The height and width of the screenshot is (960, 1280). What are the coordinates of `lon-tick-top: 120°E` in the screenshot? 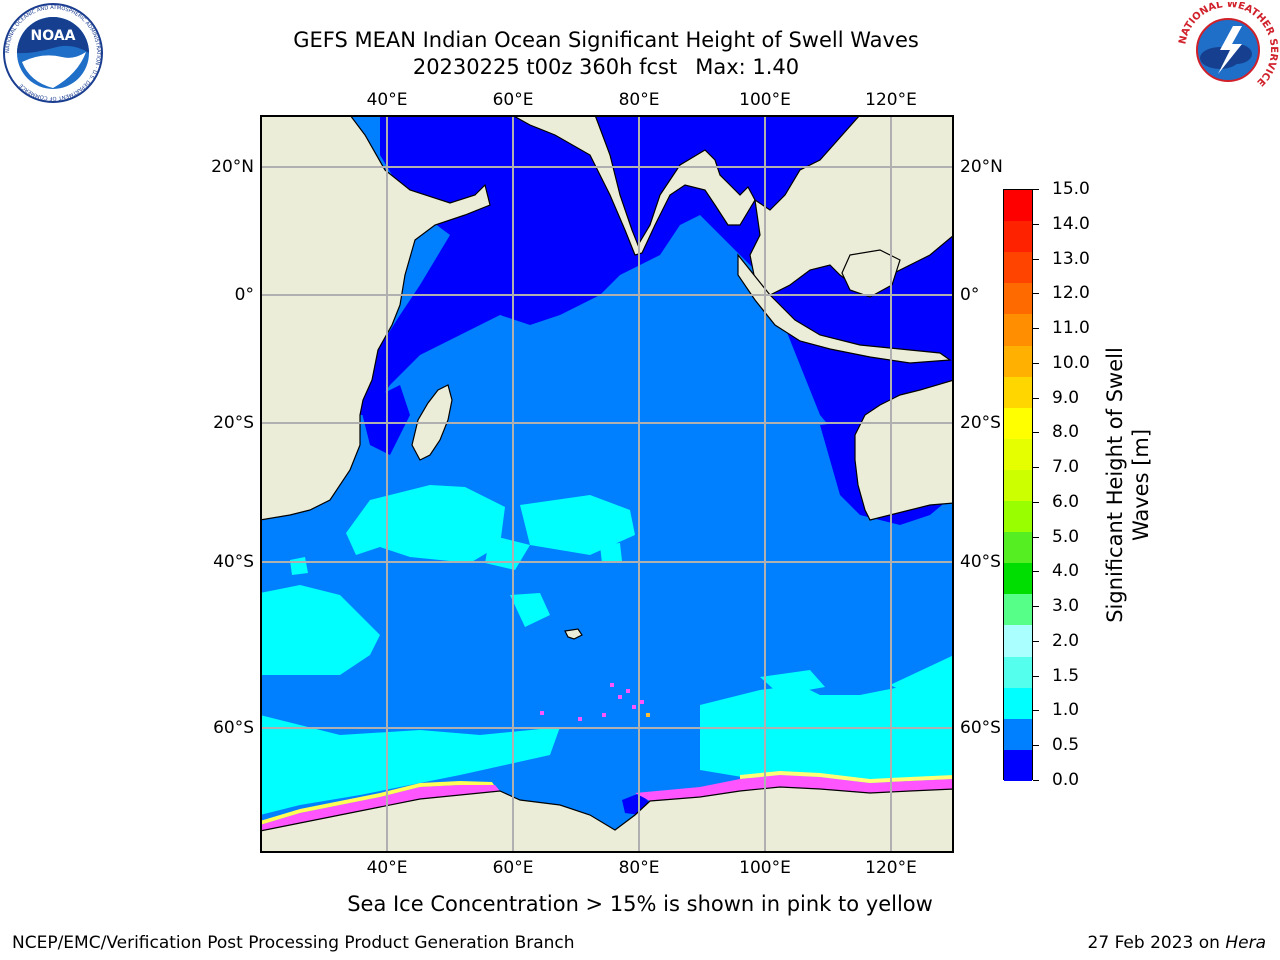 It's located at (891, 100).